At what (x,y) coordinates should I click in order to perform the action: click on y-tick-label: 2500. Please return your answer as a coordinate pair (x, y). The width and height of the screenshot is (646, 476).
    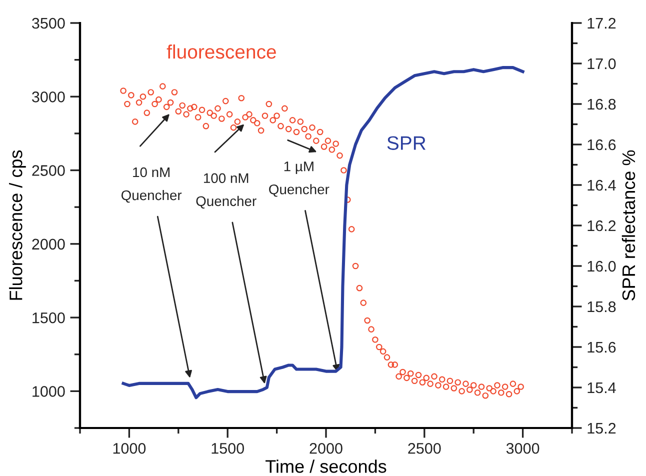
    Looking at the image, I should click on (48, 170).